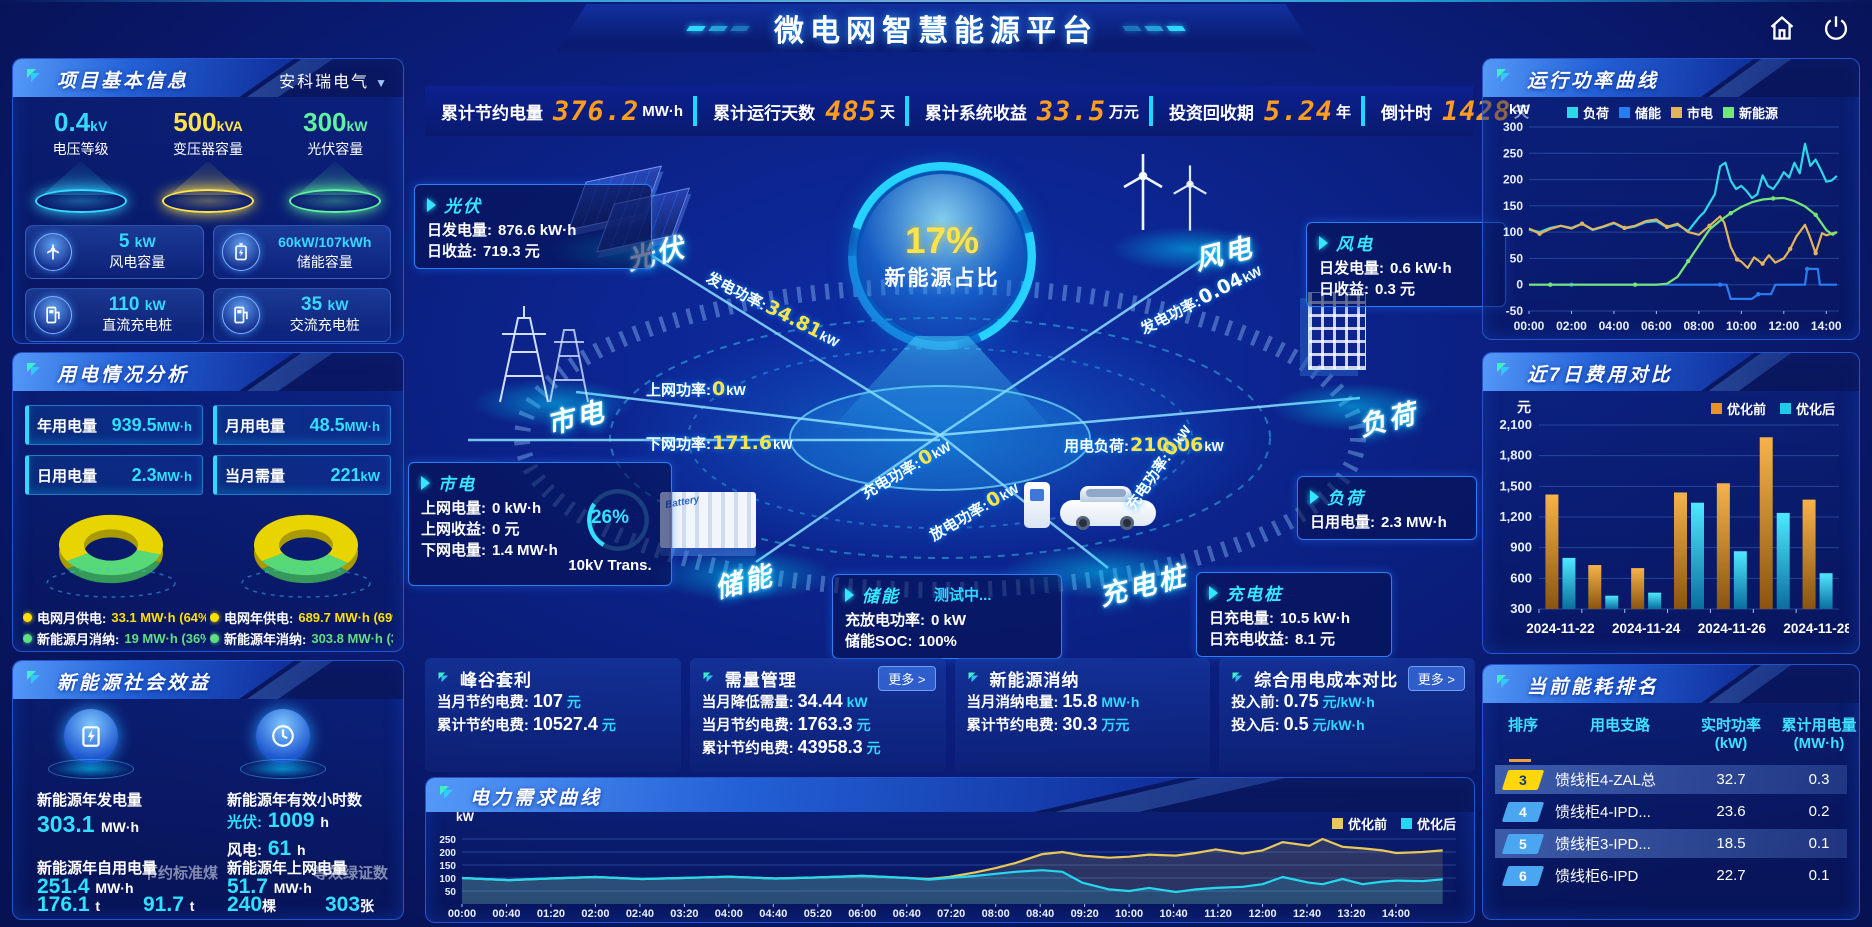  Describe the element at coordinates (334, 82) in the screenshot. I see `company-dropdown: 安科瑞电气 ▼` at that location.